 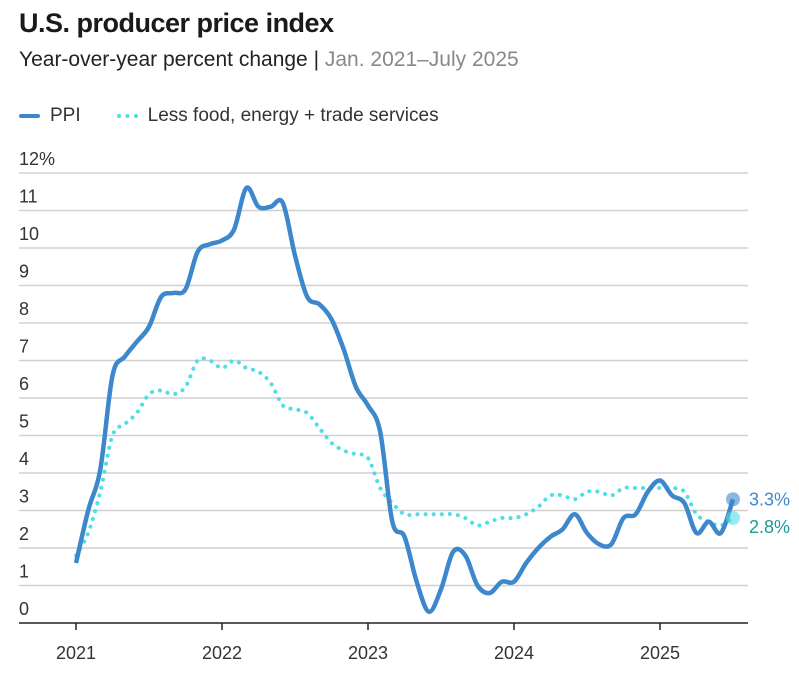 I want to click on x-tick-label: 2023, so click(x=368, y=653).